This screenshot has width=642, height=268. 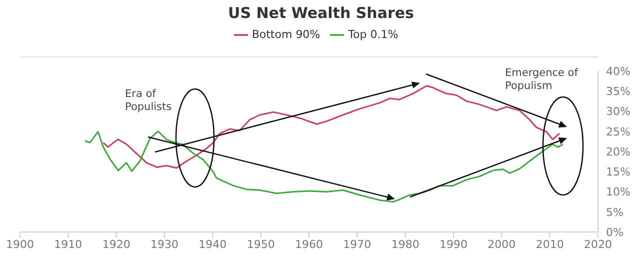 What do you see at coordinates (618, 151) in the screenshot?
I see `y-tick-label: 20%` at bounding box center [618, 151].